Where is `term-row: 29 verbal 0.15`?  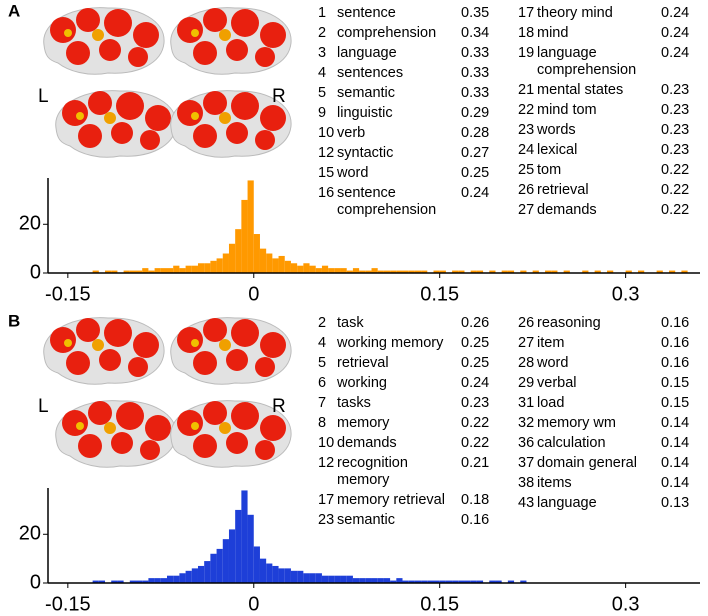
term-row: 29 verbal 0.15 is located at coordinates (609, 383).